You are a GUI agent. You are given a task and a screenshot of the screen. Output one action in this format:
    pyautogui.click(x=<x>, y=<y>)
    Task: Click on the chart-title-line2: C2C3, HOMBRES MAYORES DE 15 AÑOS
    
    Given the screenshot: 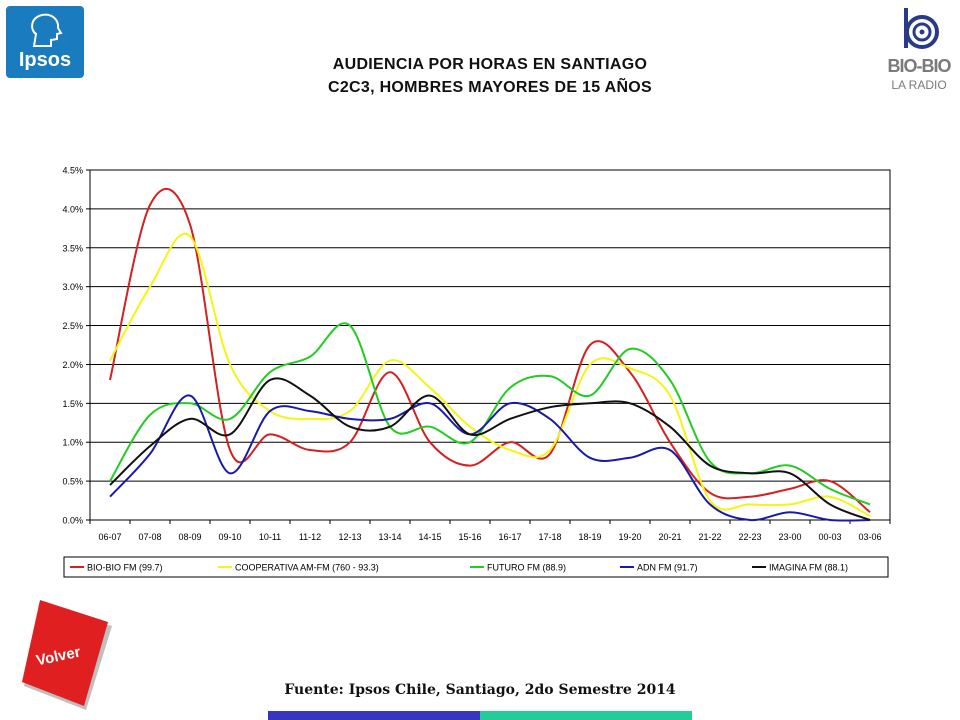 What is the action you would take?
    pyautogui.click(x=490, y=87)
    